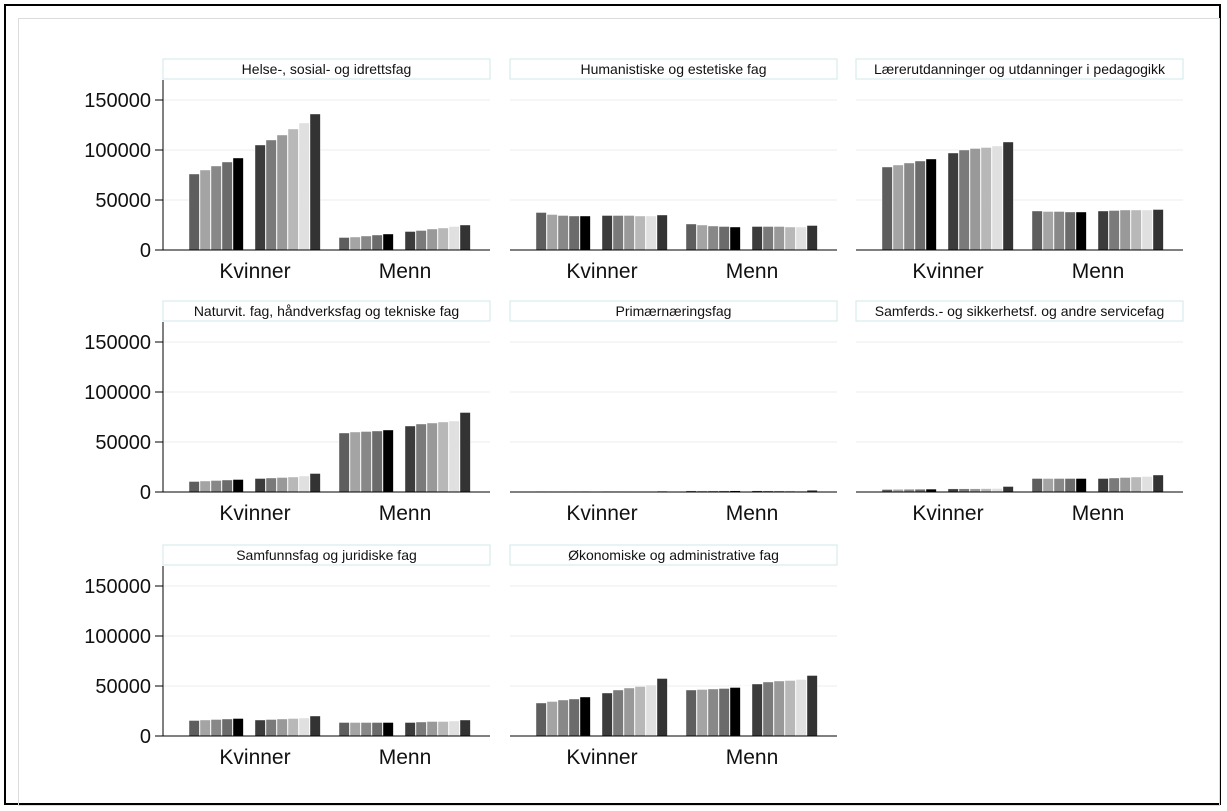 This screenshot has width=1227, height=811. Describe the element at coordinates (117, 343) in the screenshot. I see `y-tick-label-row-2-150000: 150000` at that location.